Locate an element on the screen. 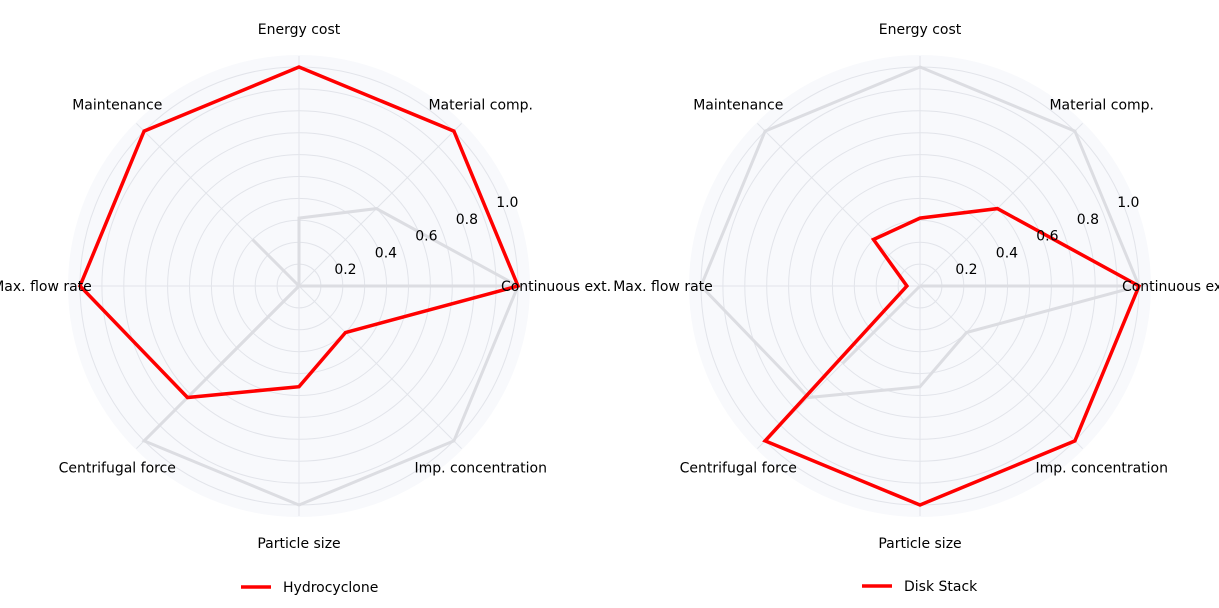 Image resolution: width=1219 pixels, height=608 pixels. legend: Disk Stack is located at coordinates (920, 587).